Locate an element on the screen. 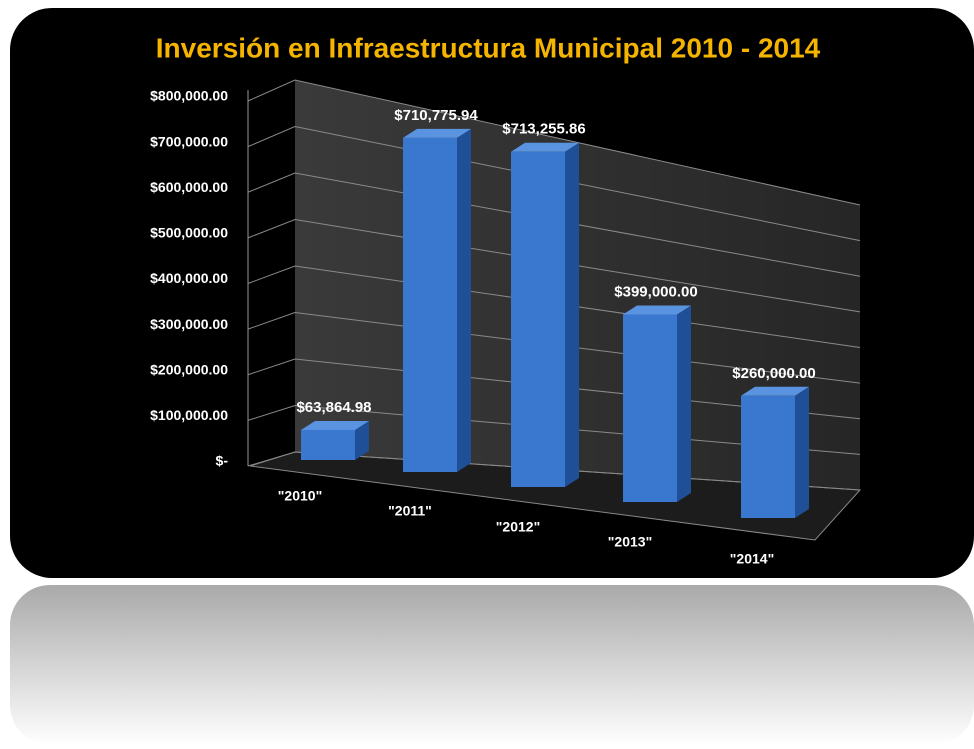 The image size is (974, 749). y-tick-label: $400,000.00 is located at coordinates (189, 278).